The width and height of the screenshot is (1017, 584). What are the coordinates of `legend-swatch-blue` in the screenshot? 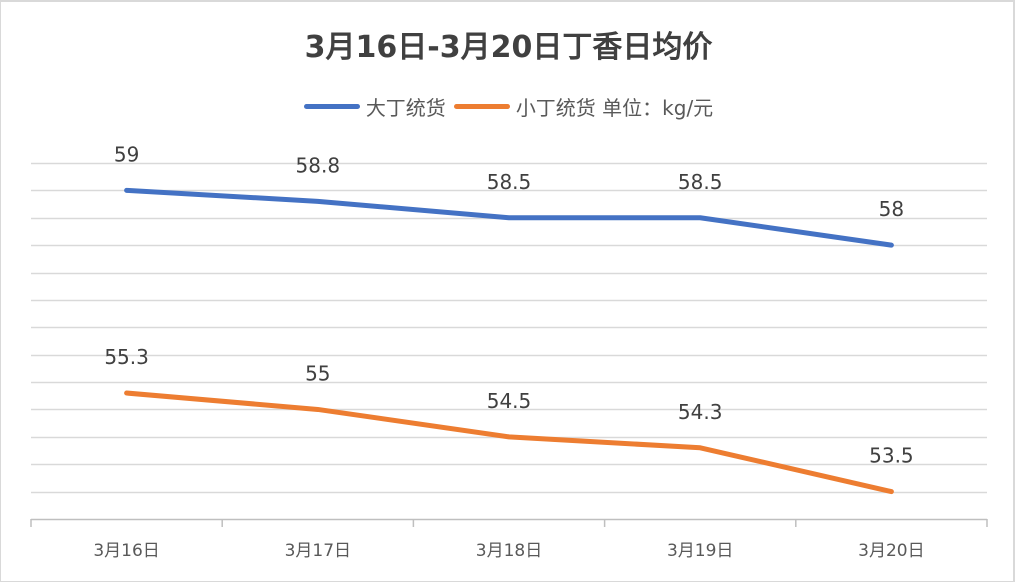 It's located at (331, 106).